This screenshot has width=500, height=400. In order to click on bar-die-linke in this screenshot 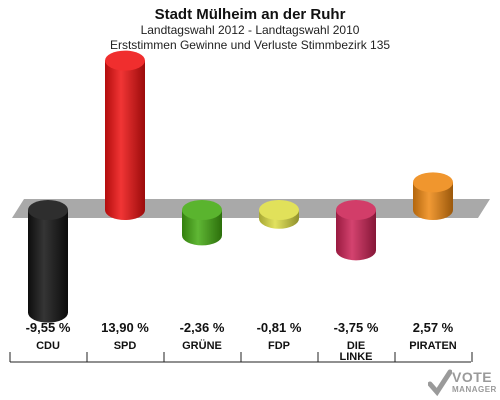, I will do `click(356, 230)`.